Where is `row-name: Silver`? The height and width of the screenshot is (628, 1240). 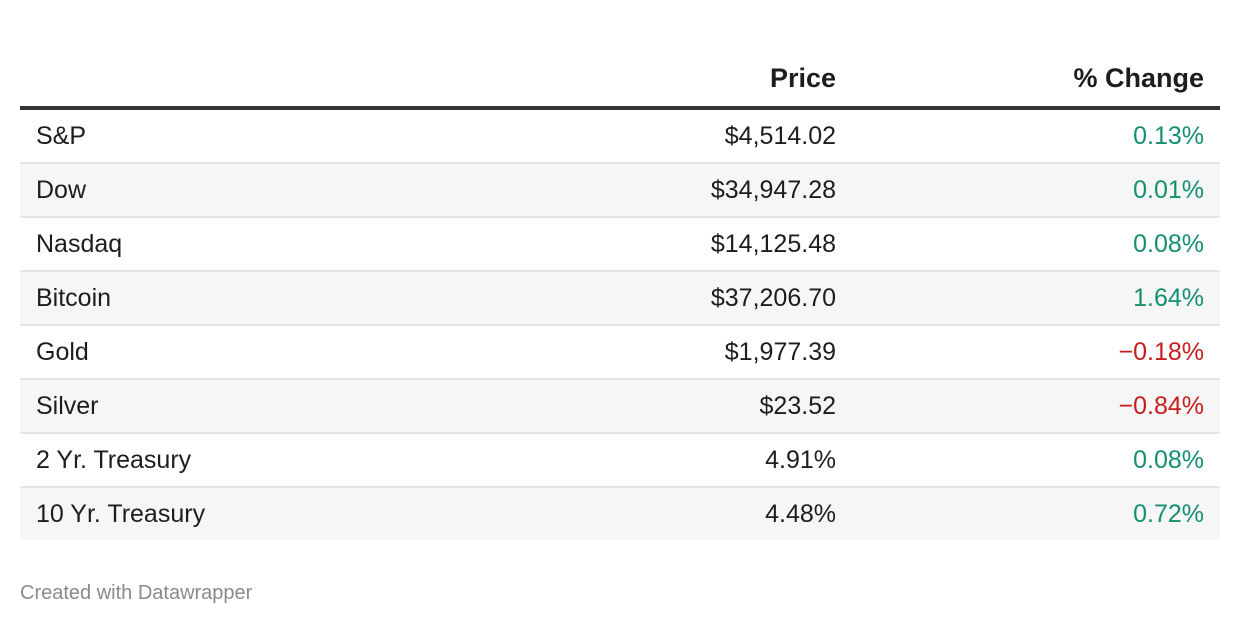 row-name: Silver is located at coordinates (270, 406).